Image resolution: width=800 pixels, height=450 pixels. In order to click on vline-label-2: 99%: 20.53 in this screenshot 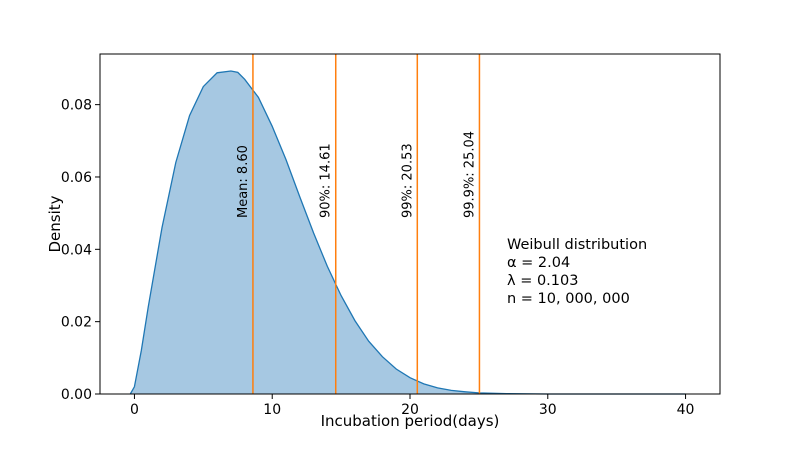, I will do `click(407, 180)`.